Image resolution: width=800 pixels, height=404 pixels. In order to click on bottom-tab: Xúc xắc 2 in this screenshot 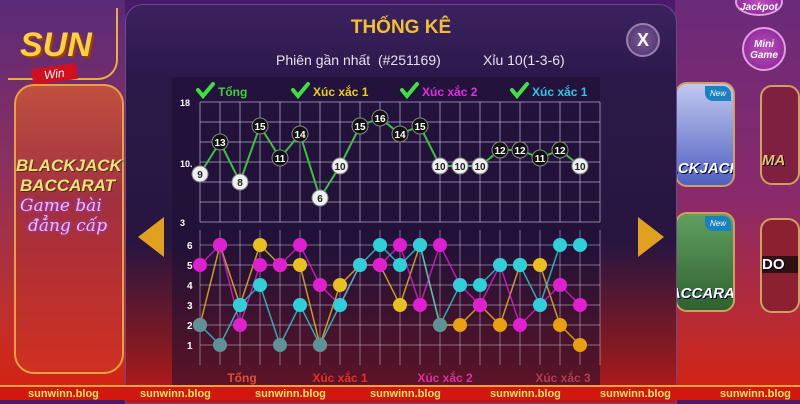, I will do `click(445, 377)`.